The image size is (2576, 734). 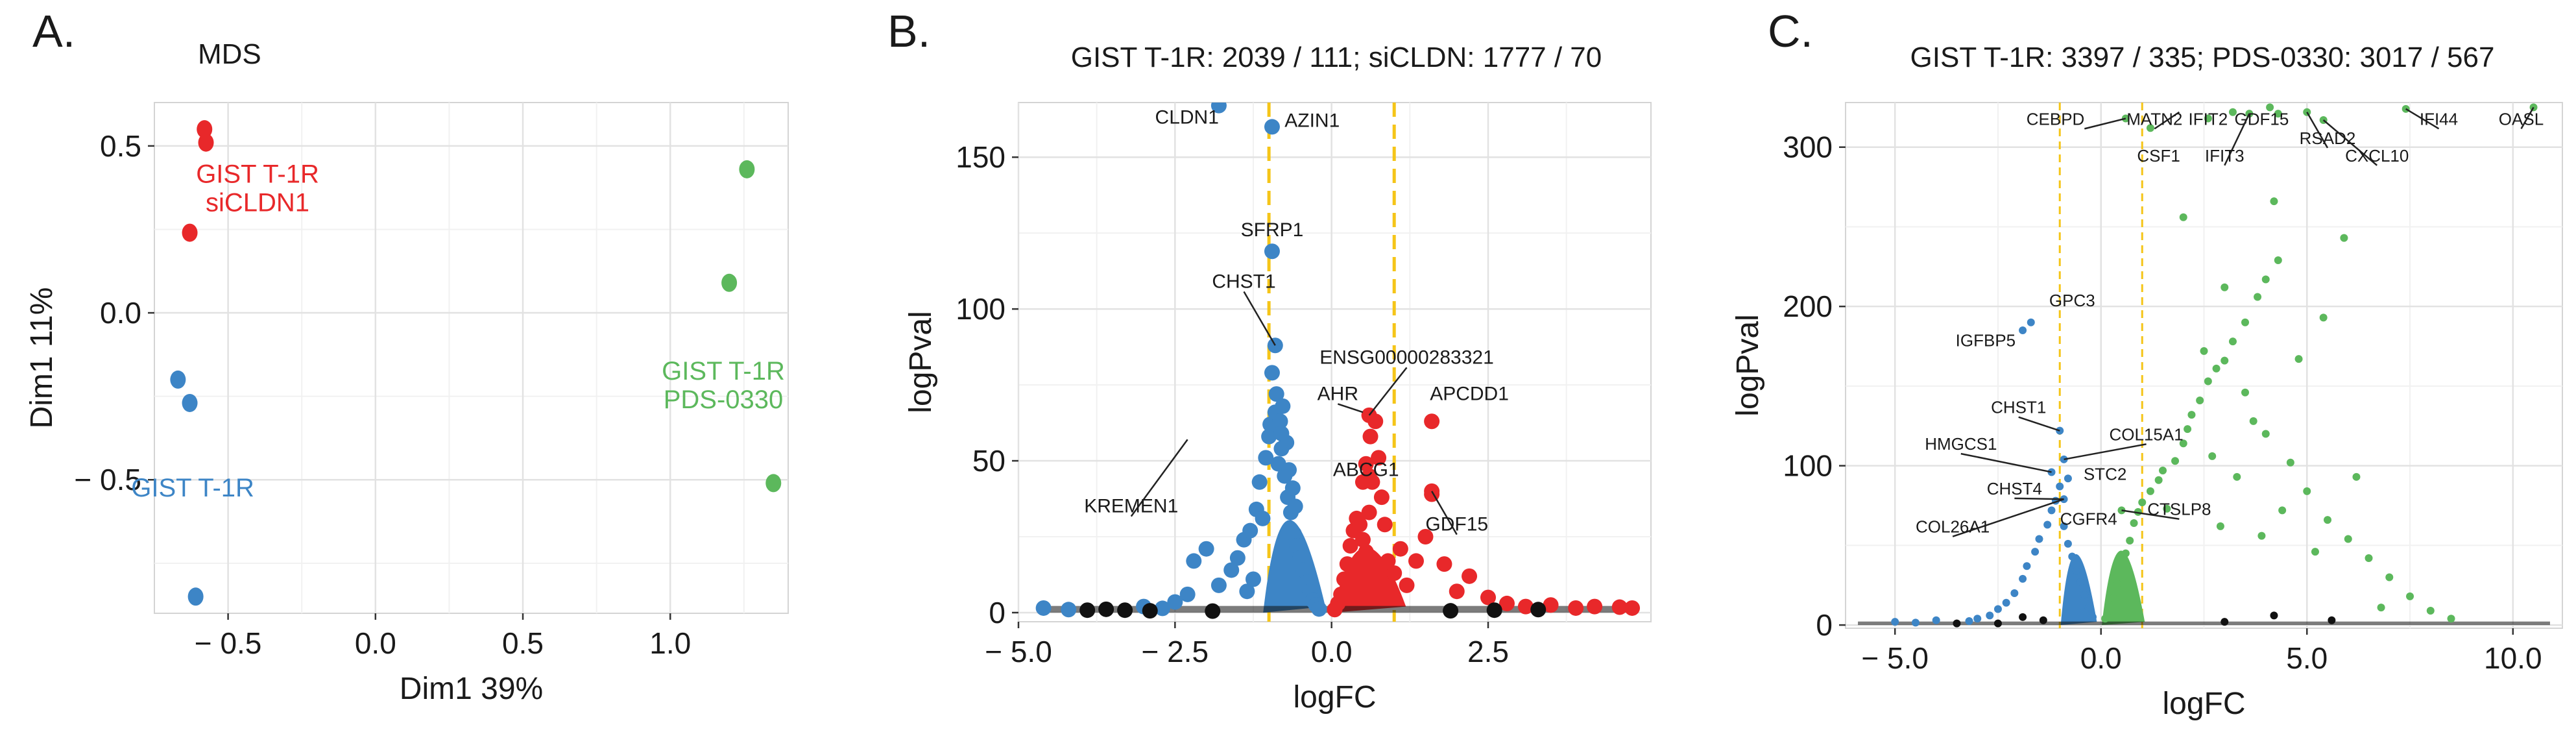 What do you see at coordinates (2307, 658) in the screenshot?
I see `x-tick-label: 5.0` at bounding box center [2307, 658].